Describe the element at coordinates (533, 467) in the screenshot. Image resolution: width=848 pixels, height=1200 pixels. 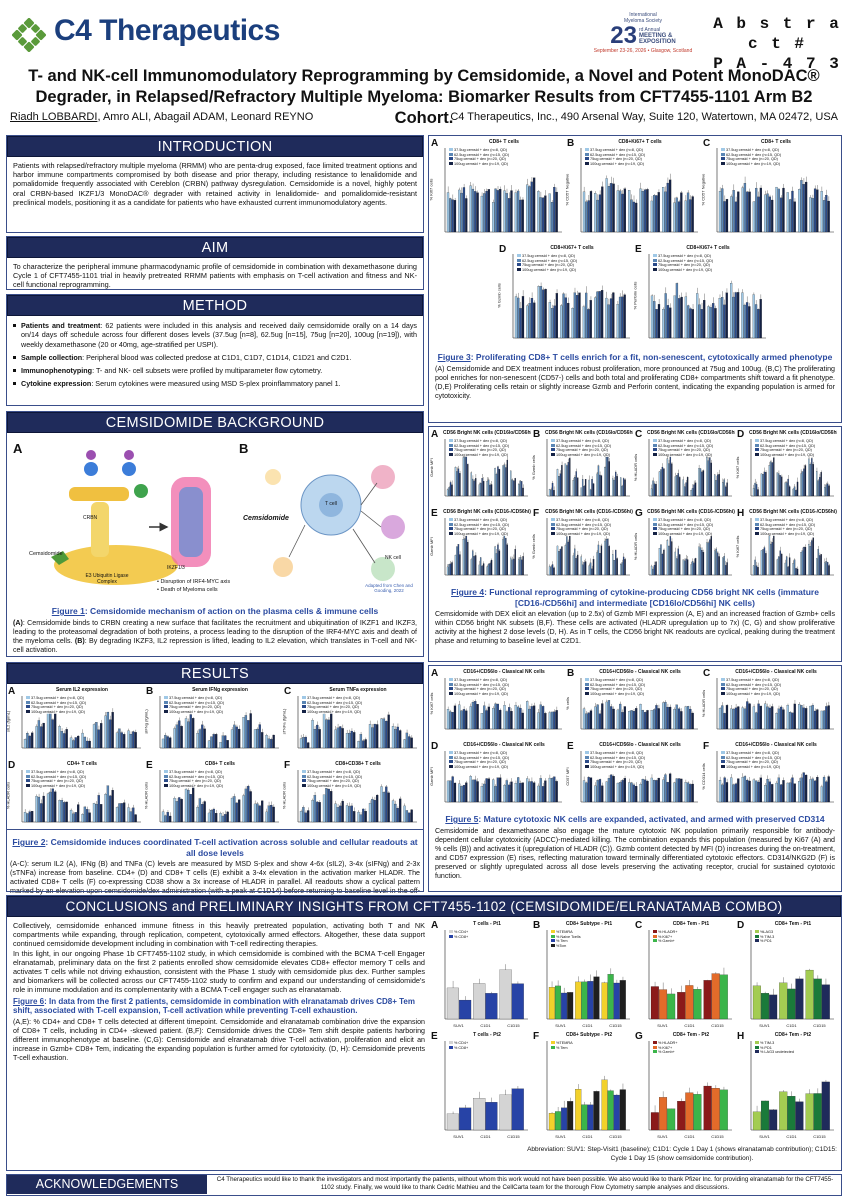
I see `y-axis-label: % Gzmb cells` at that location.